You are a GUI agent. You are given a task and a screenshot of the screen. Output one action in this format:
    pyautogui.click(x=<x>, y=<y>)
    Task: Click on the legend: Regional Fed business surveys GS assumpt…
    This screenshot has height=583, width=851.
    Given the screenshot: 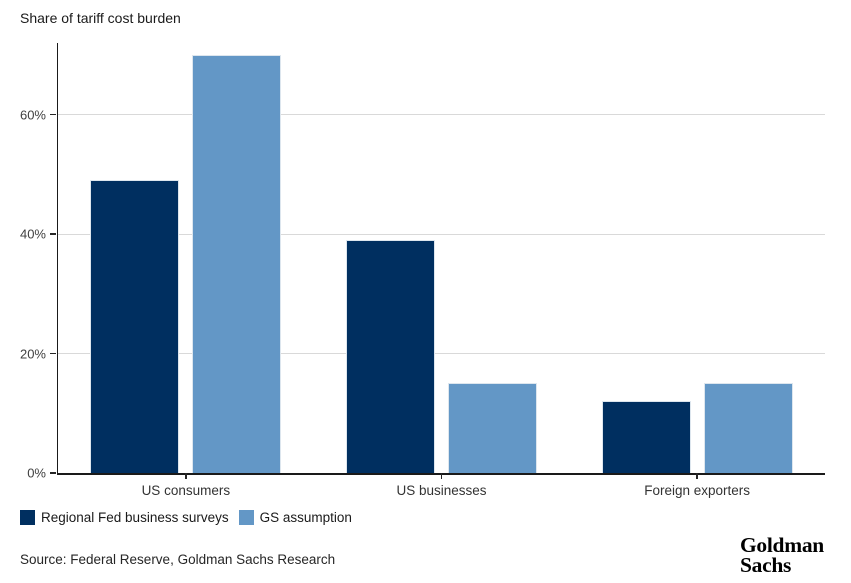 What is the action you would take?
    pyautogui.click(x=186, y=517)
    